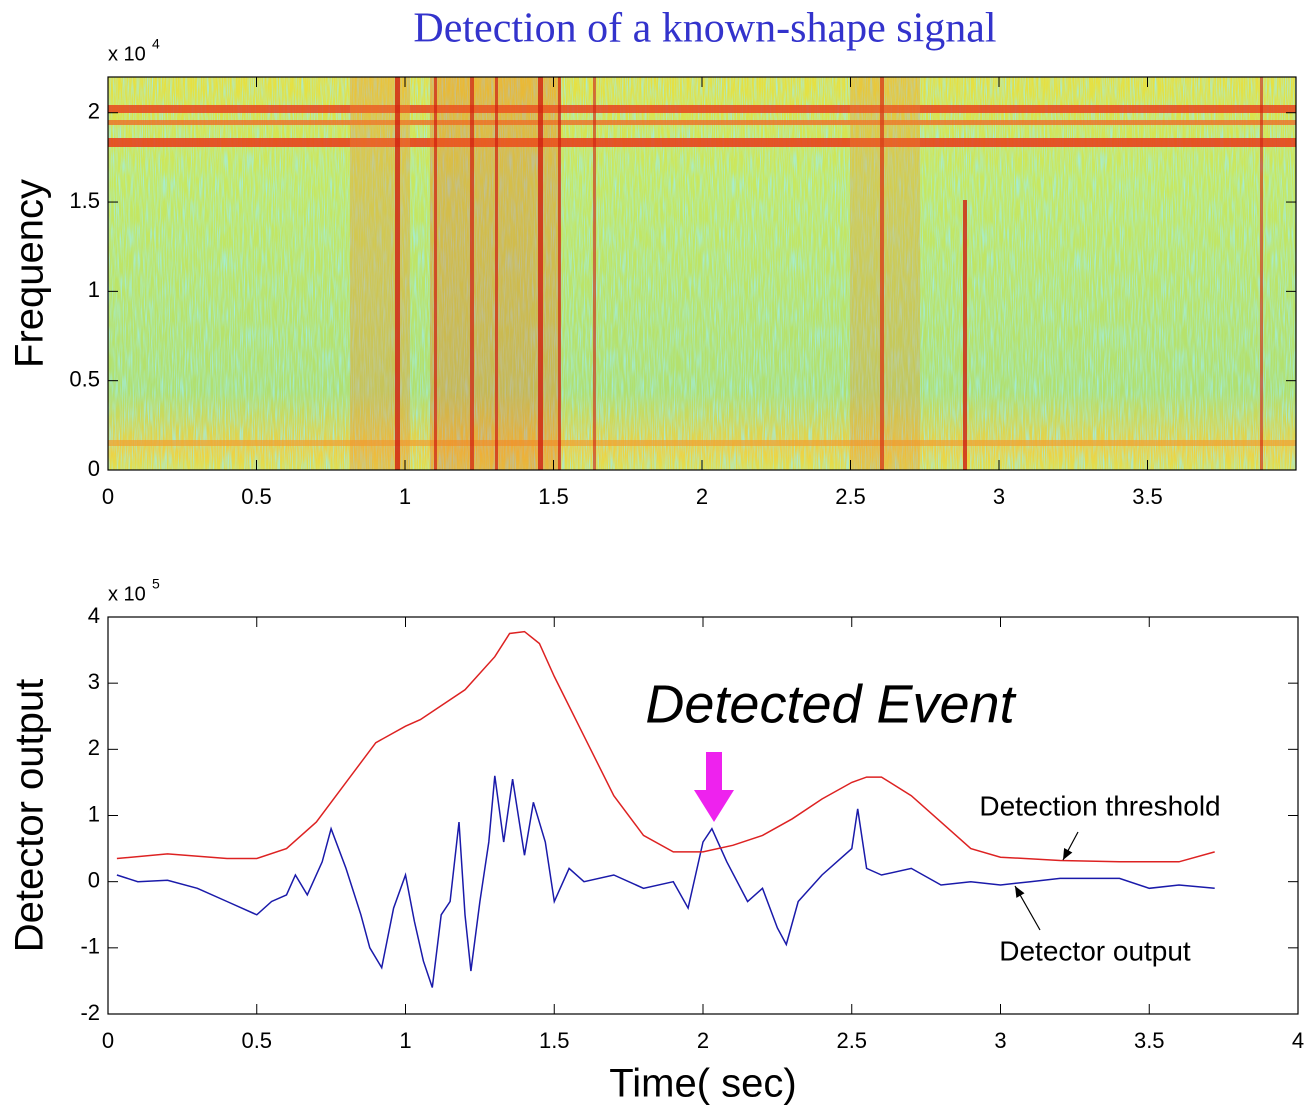 The height and width of the screenshot is (1107, 1310). What do you see at coordinates (830, 704) in the screenshot?
I see `annotation: Detected Event` at bounding box center [830, 704].